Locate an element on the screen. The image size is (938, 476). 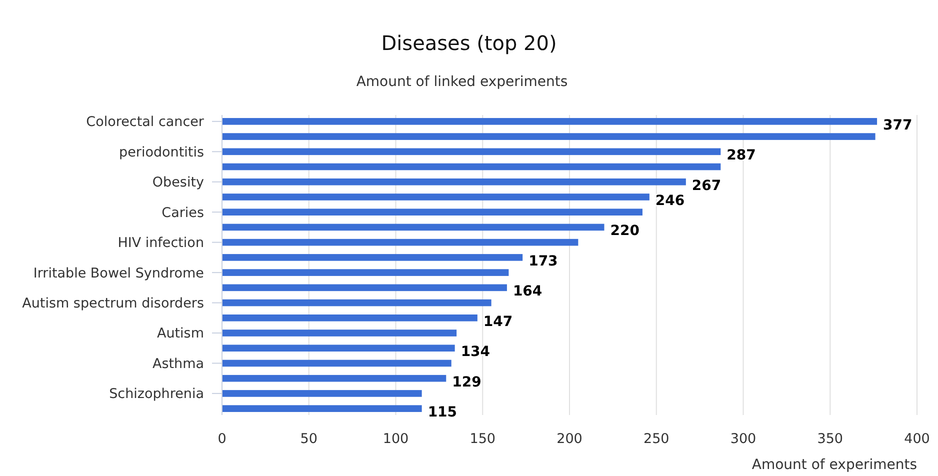
x-tick-label: 200 is located at coordinates (569, 439).